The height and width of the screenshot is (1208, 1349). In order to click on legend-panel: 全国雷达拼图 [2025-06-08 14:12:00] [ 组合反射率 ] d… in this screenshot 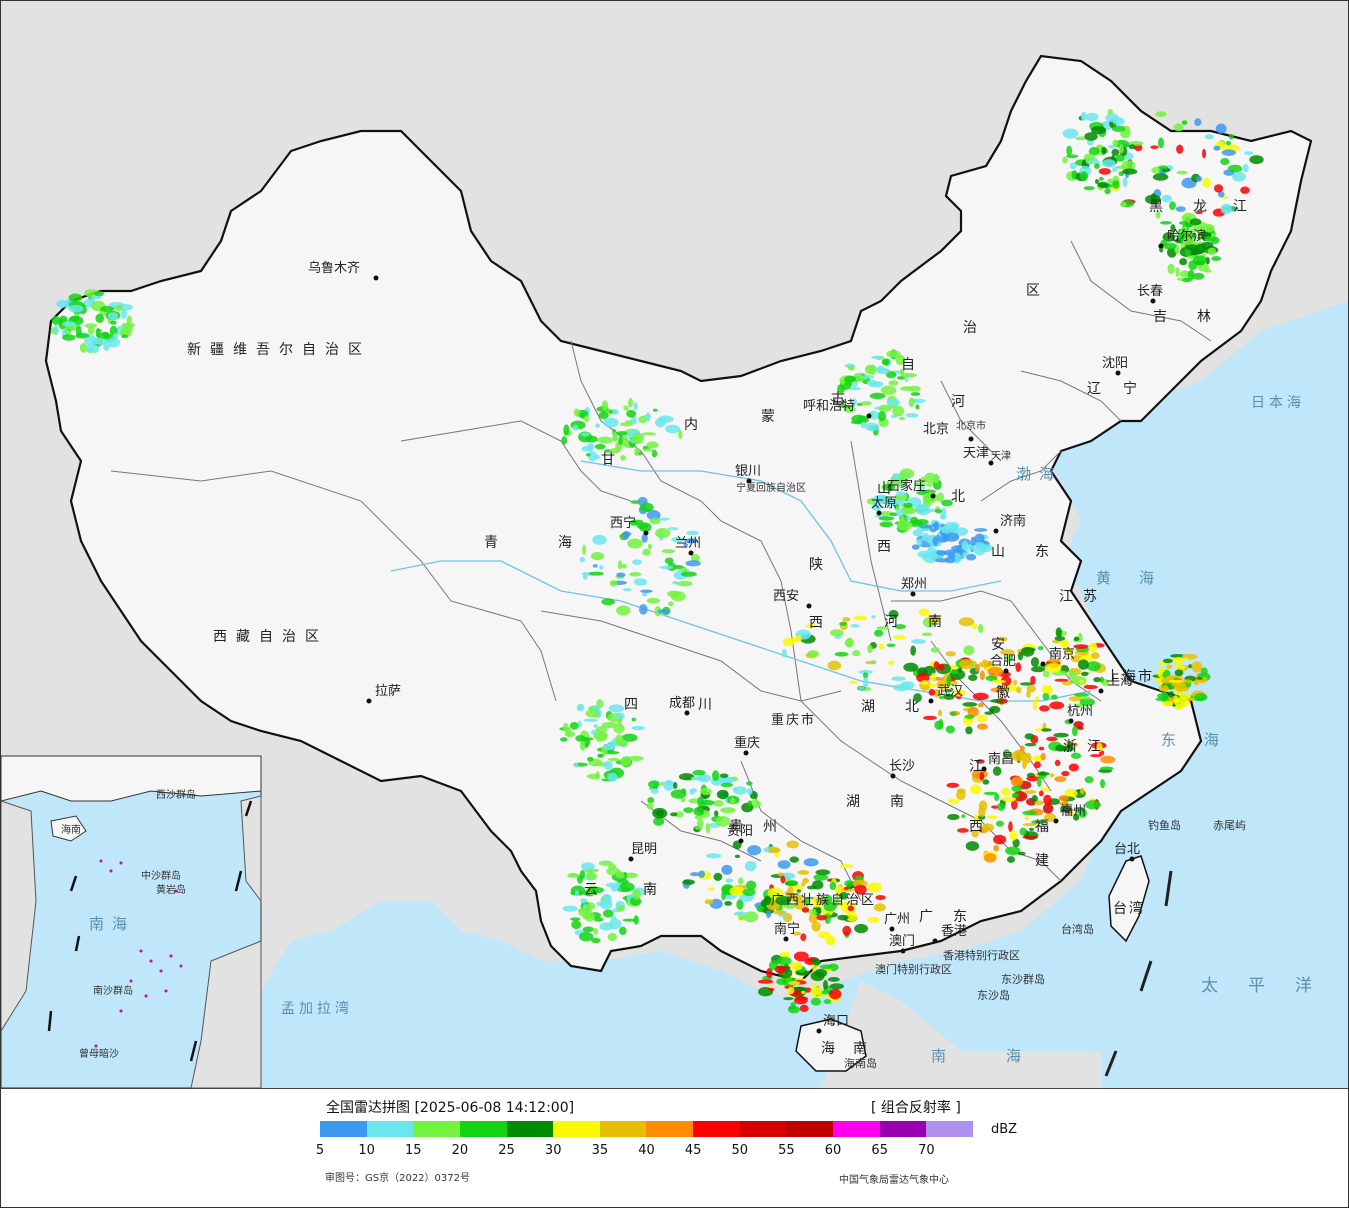, I will do `click(674, 1147)`.